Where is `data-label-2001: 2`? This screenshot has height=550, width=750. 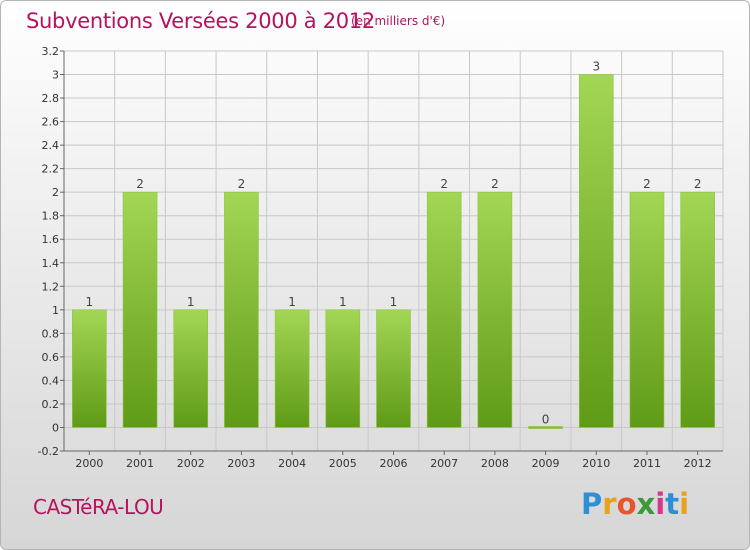
data-label-2001: 2 is located at coordinates (140, 184).